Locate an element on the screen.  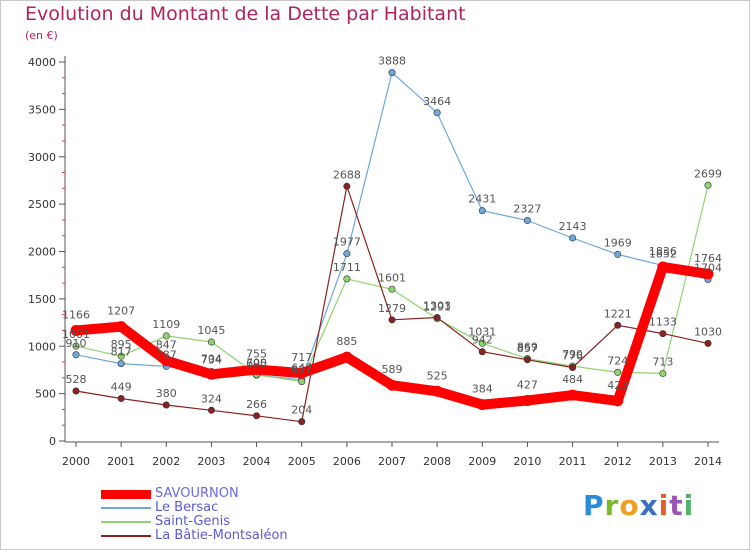
y-tick-label: 1000 is located at coordinates (42, 346).